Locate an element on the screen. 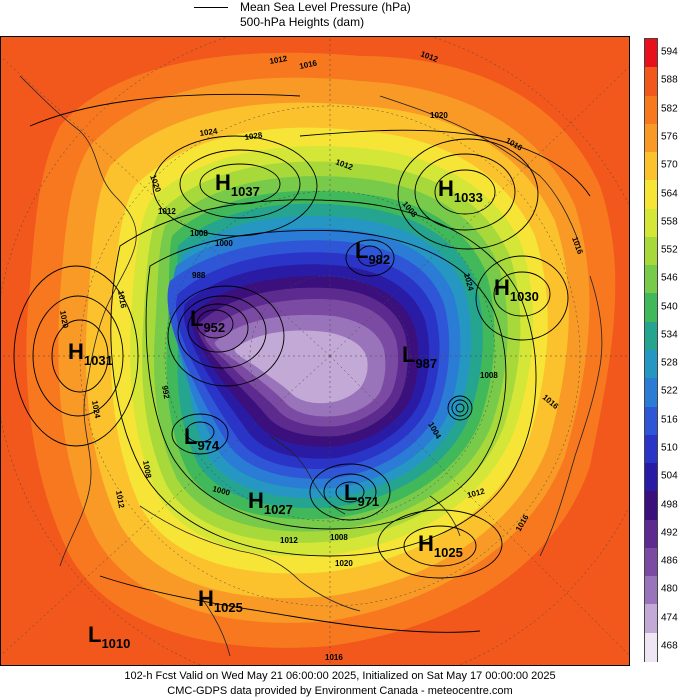  legend-line-sample is located at coordinates (211, 7).